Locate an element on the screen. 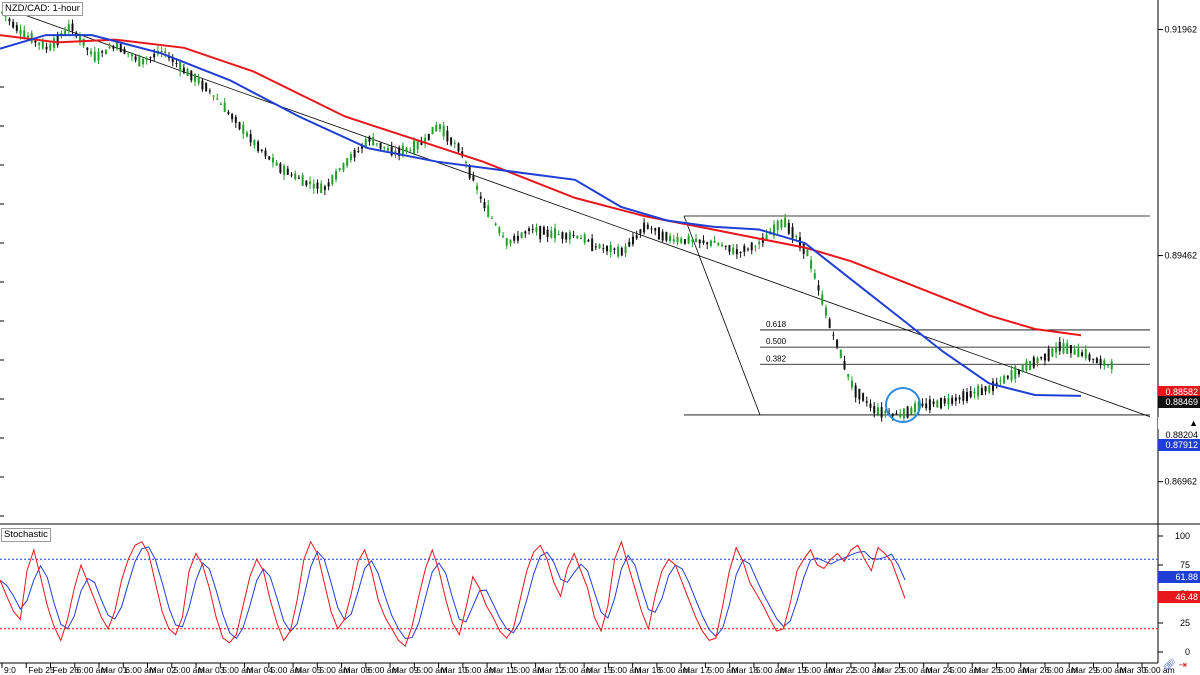  time-tick-label: Mar 03 is located at coordinates (211, 670).